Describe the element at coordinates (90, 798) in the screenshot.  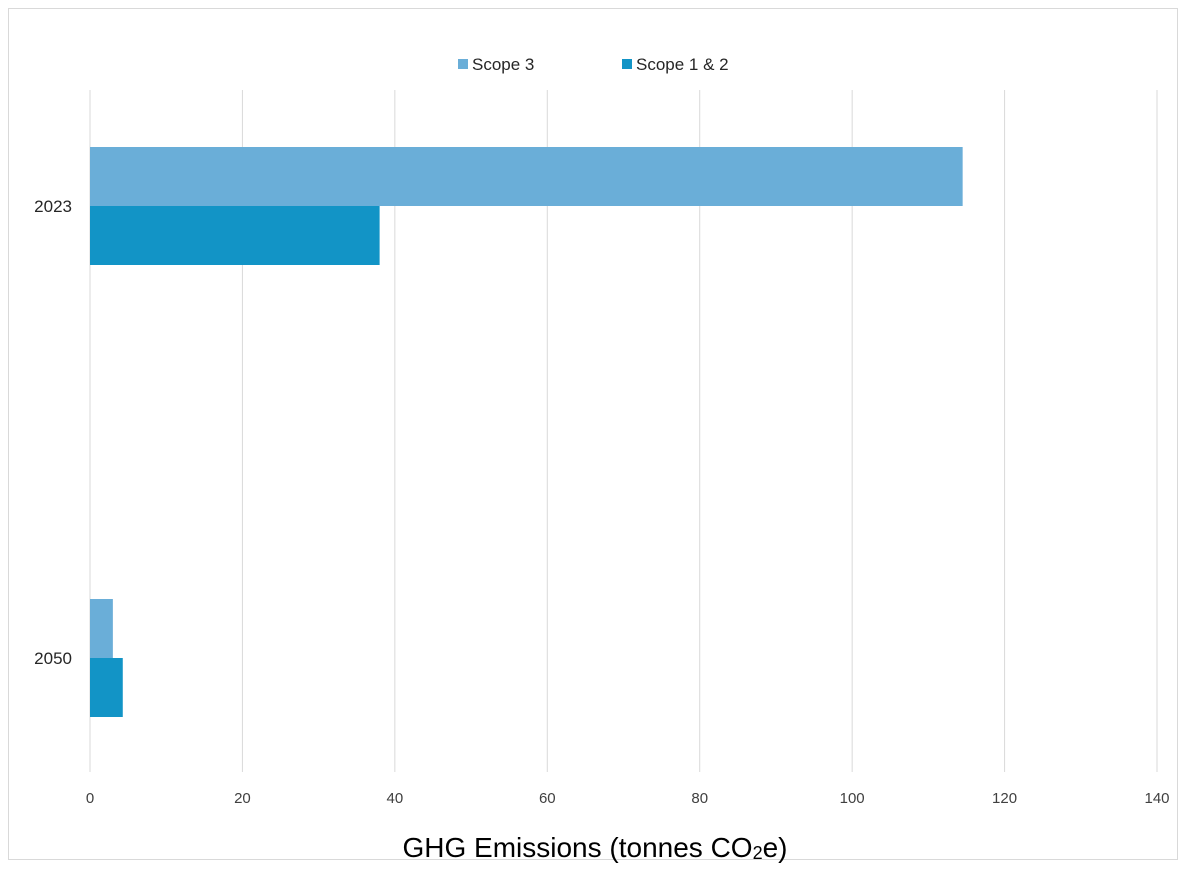
I see `x-tick-label-0: 0` at that location.